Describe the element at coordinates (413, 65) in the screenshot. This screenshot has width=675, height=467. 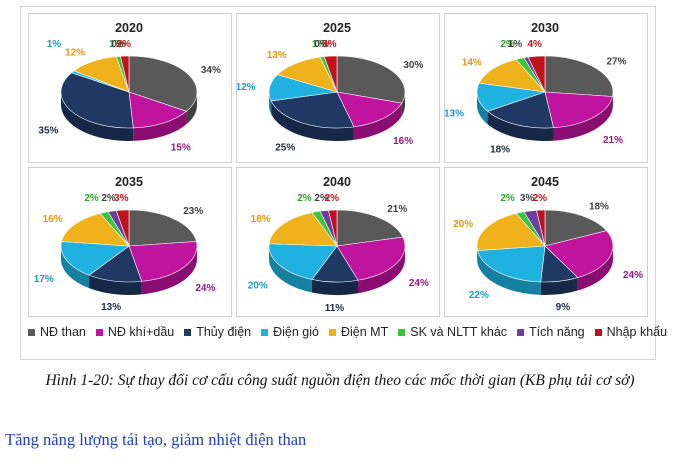
I see `pie-data-label: 30%` at that location.